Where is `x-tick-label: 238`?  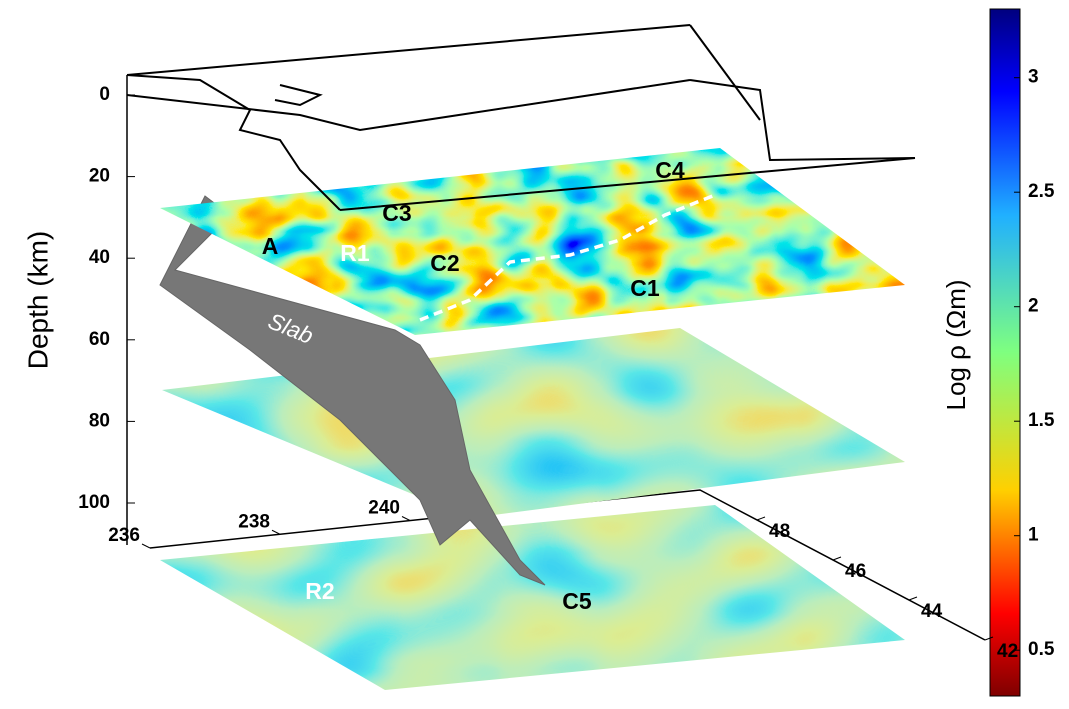
x-tick-label: 238 is located at coordinates (254, 521).